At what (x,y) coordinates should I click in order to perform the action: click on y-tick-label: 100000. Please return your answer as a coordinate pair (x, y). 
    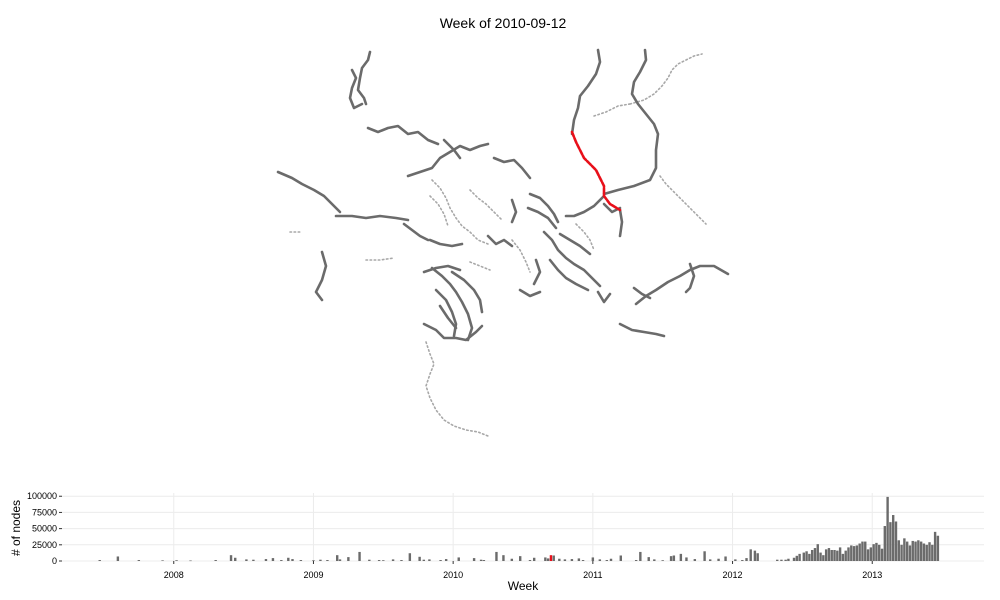
    Looking at the image, I should click on (42, 496).